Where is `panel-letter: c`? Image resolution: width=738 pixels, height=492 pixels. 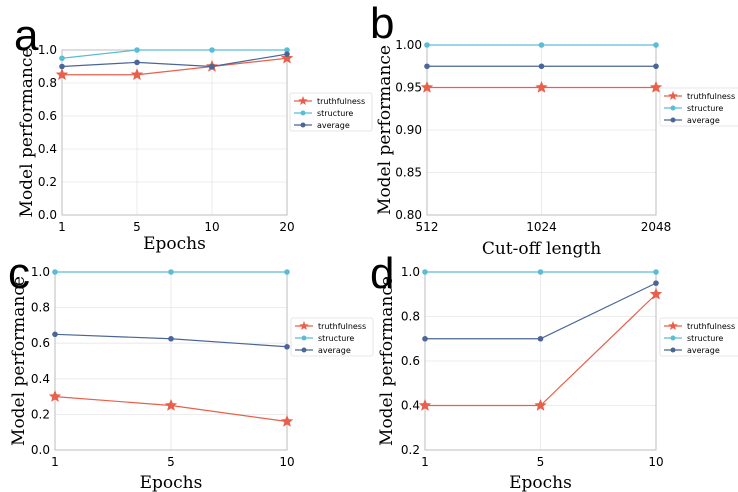
panel-letter: c is located at coordinates (19, 273).